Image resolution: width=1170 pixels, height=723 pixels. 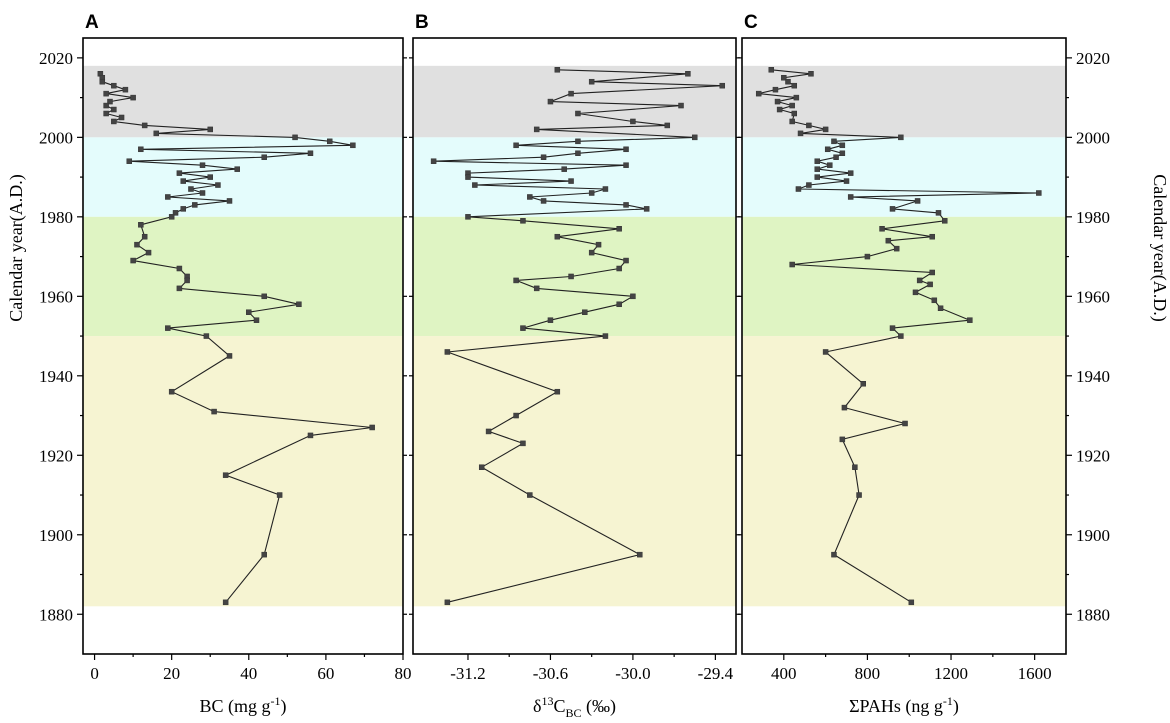 I want to click on x-tick-label: -31.2, so click(x=467, y=673).